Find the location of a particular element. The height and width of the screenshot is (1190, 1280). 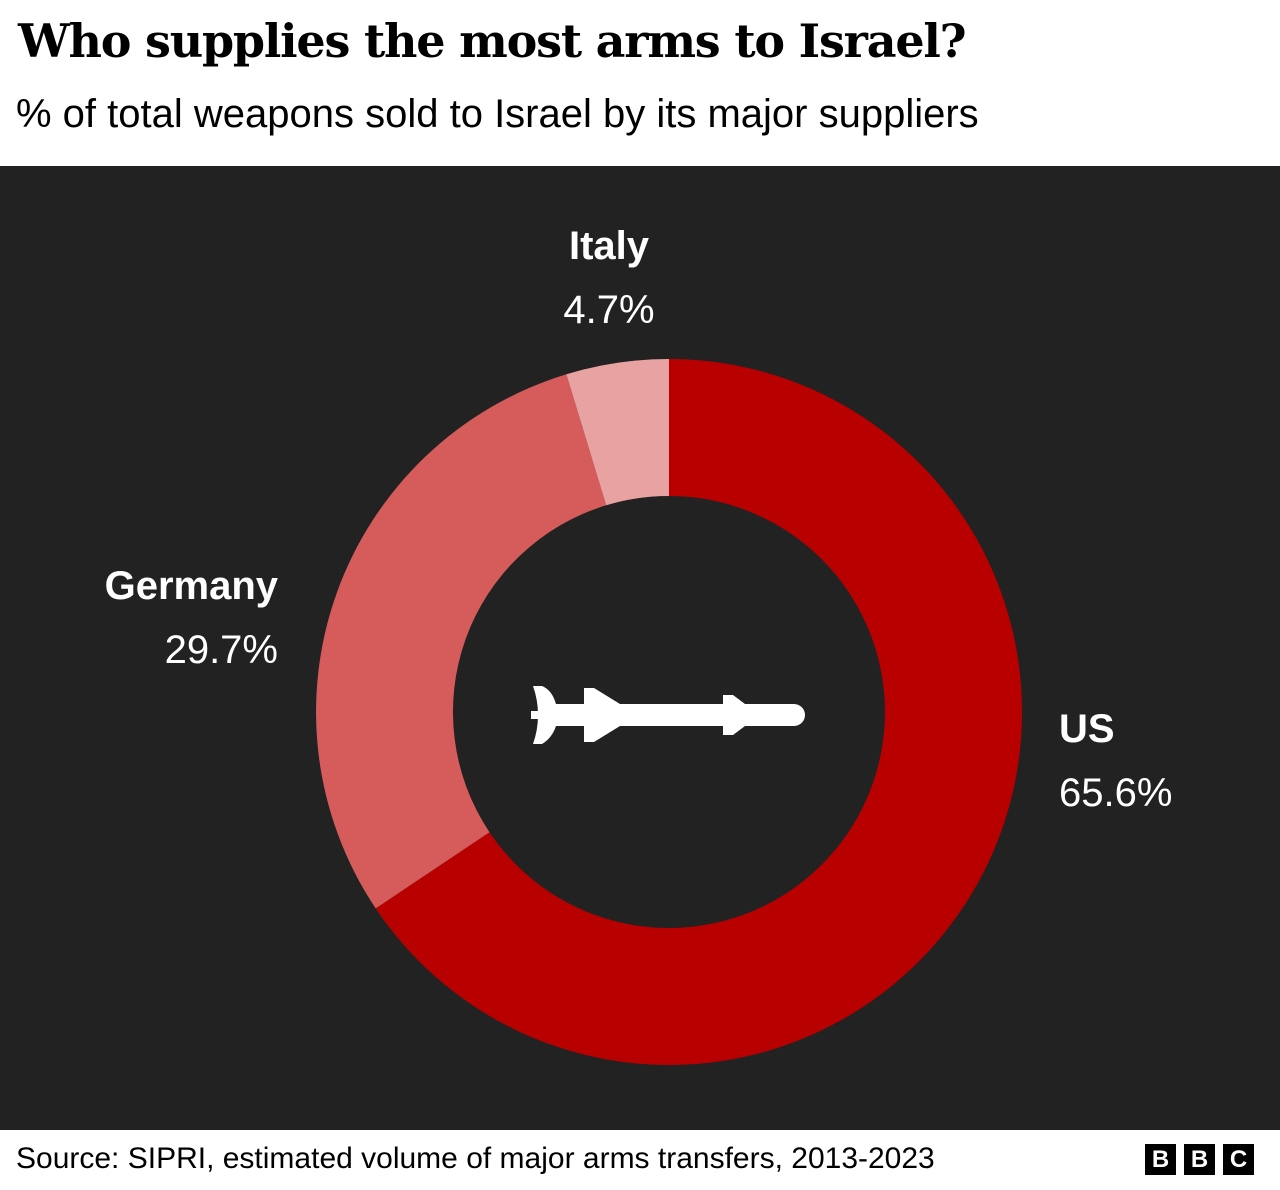

label-italy-name: Italy is located at coordinates (609, 246).